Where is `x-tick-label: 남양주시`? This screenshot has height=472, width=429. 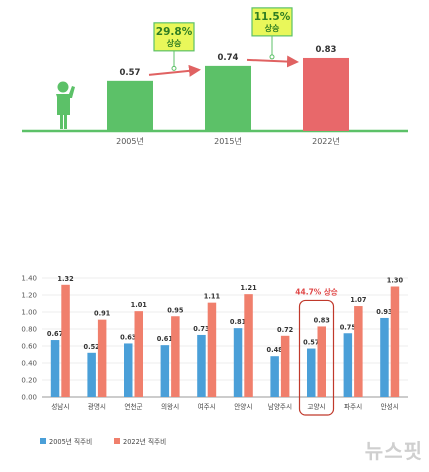 x-tick-label: 남양주시 is located at coordinates (280, 406).